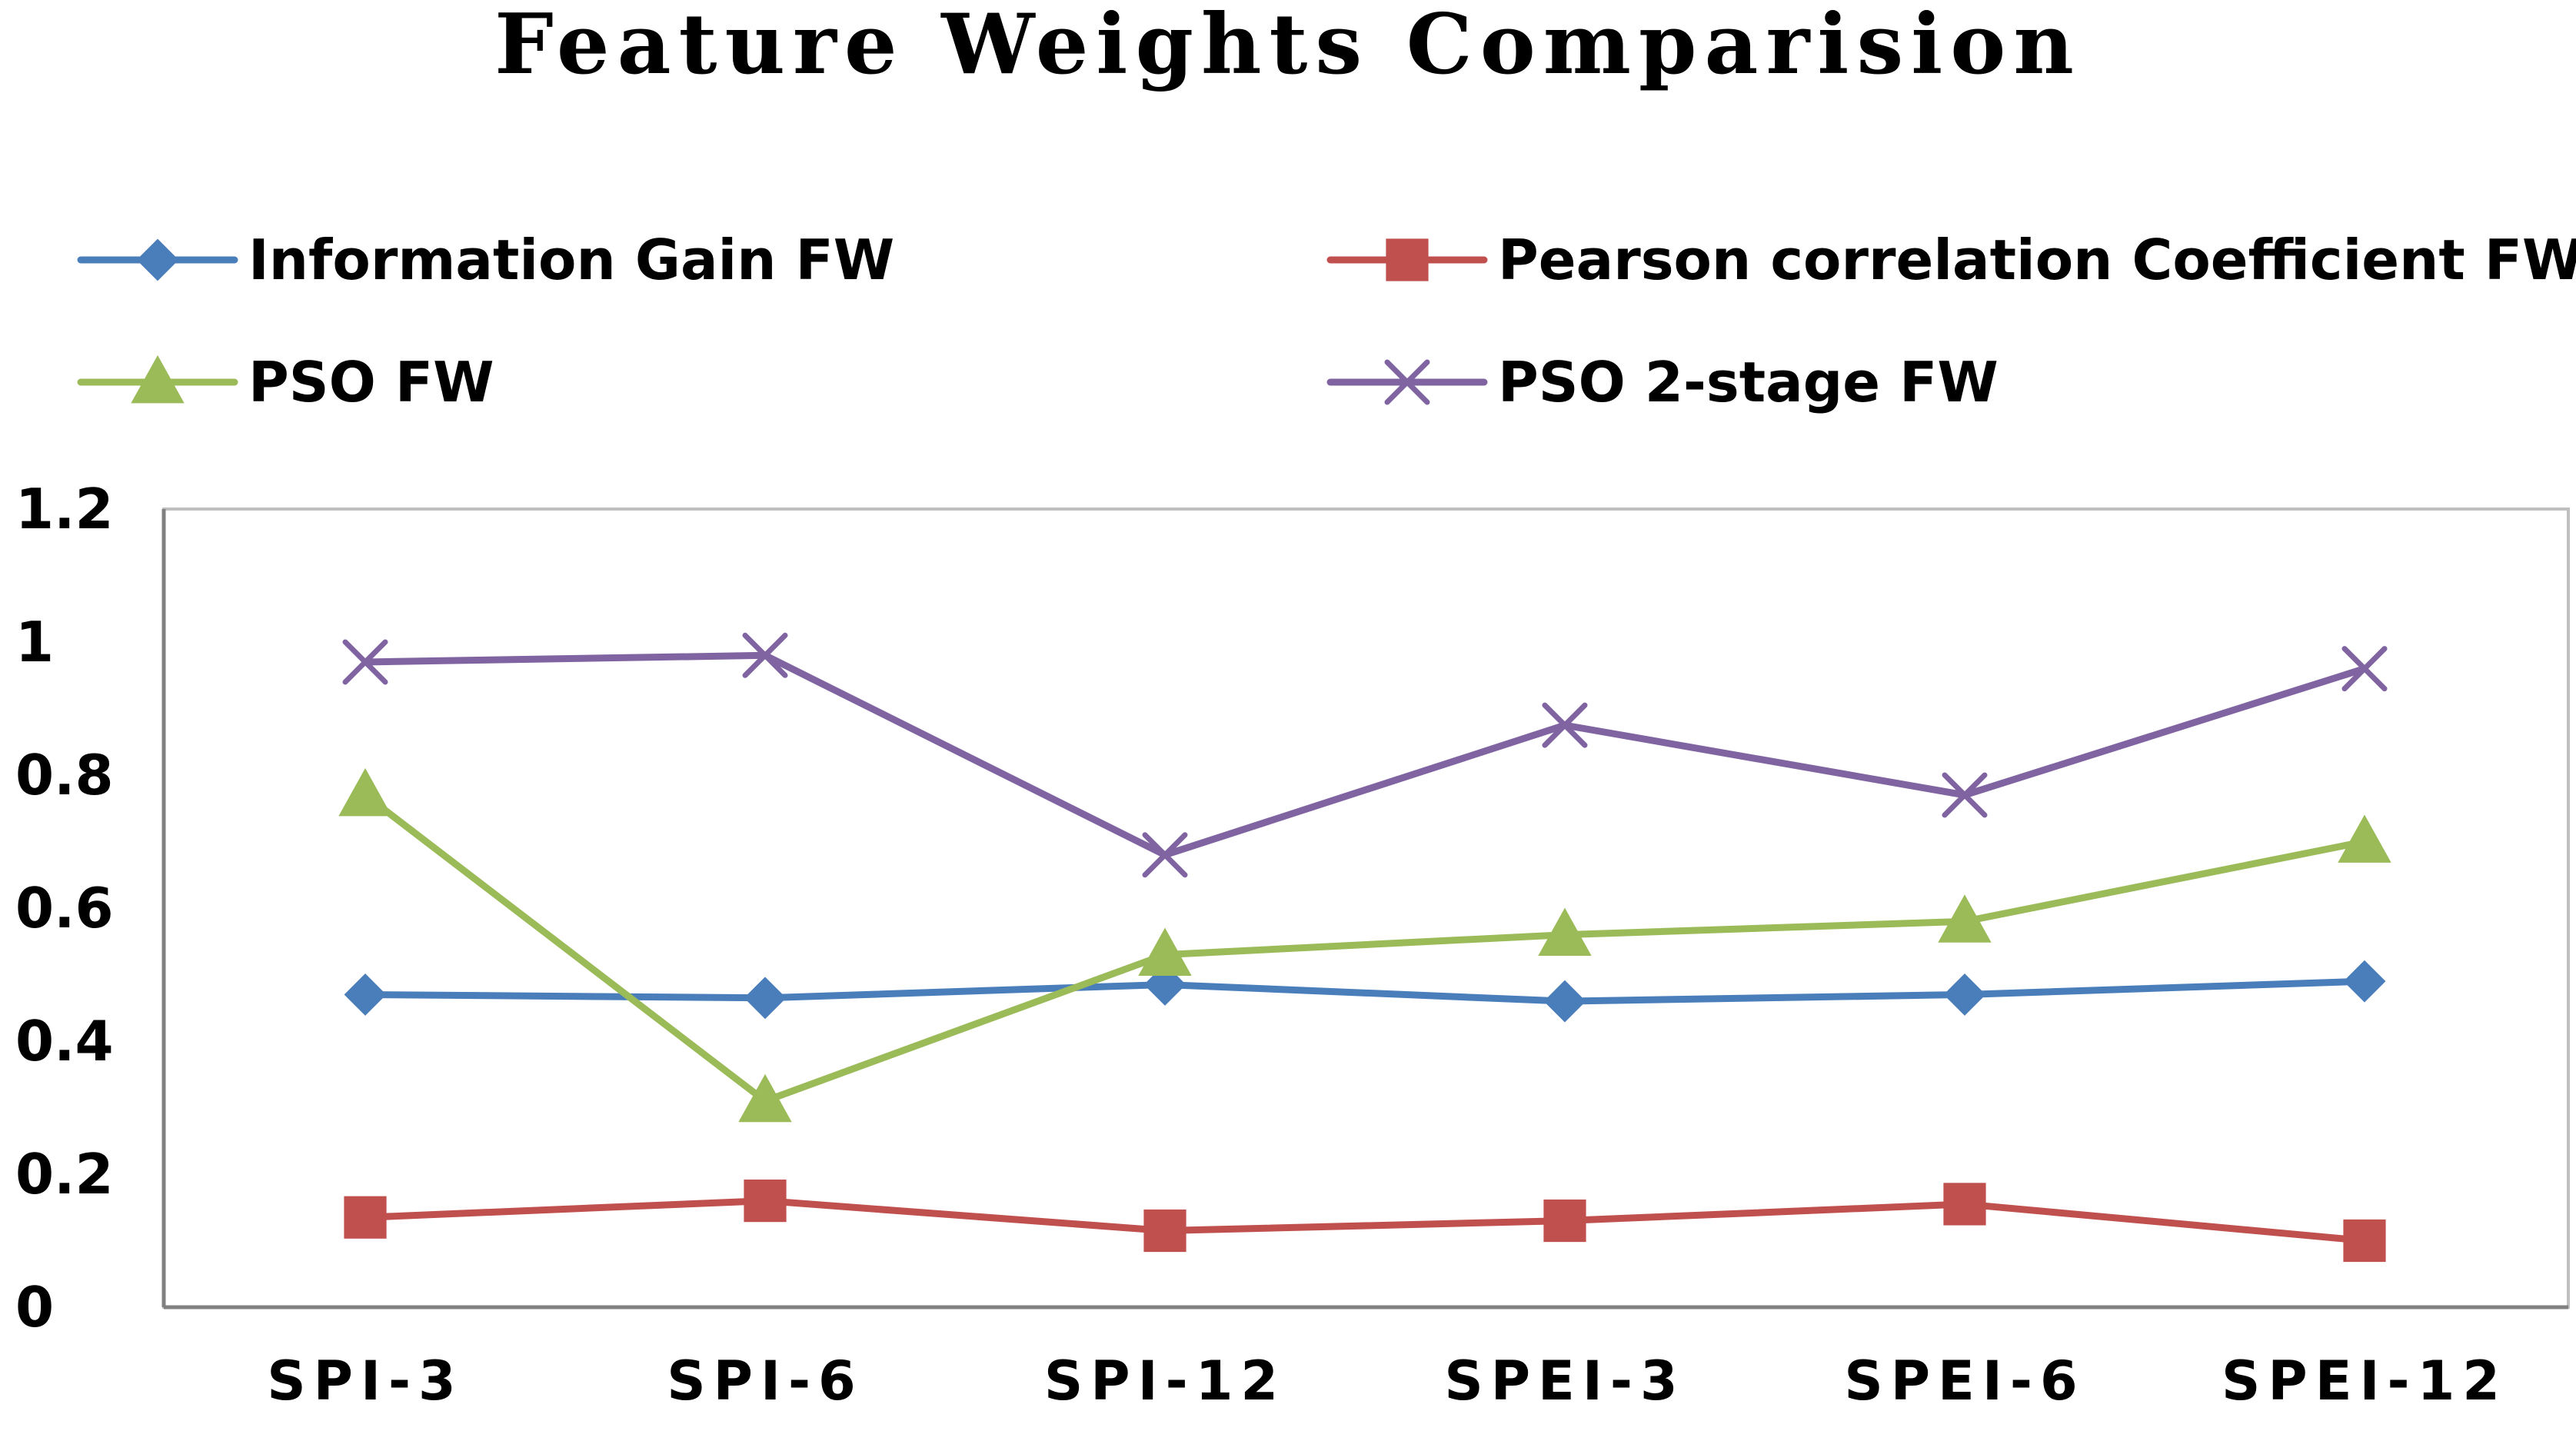  Describe the element at coordinates (1749, 382) in the screenshot. I see `legend-label: PSO 2-stage FW` at that location.